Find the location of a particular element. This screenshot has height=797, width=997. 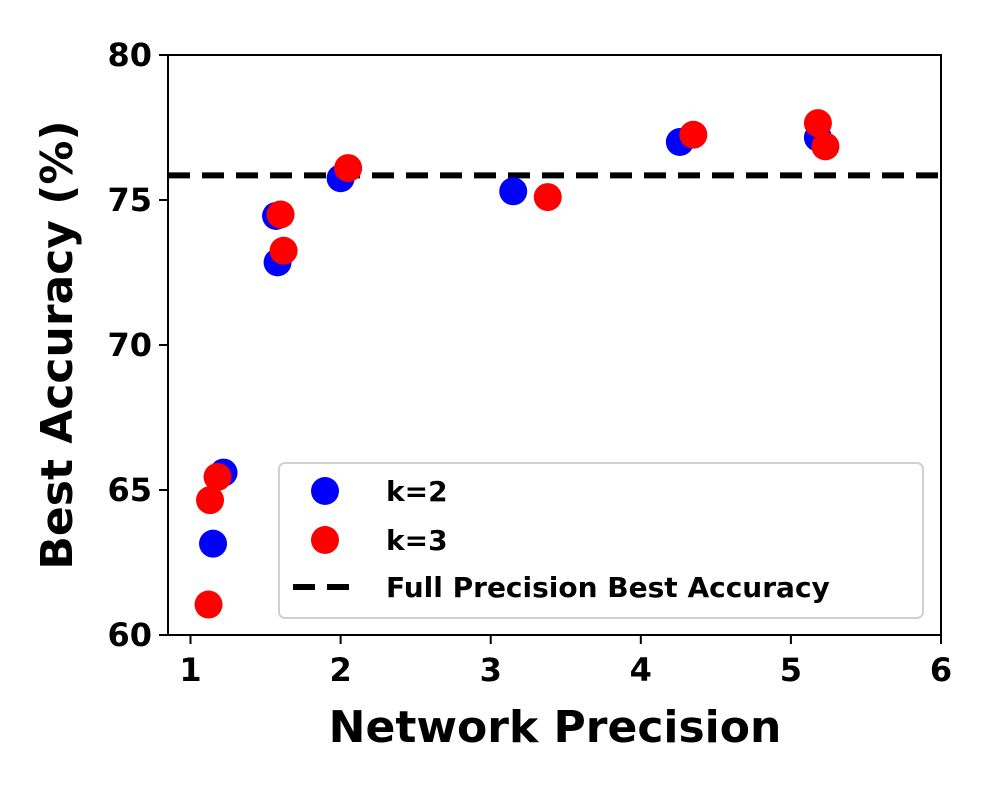

legend-frame is located at coordinates (601, 540).